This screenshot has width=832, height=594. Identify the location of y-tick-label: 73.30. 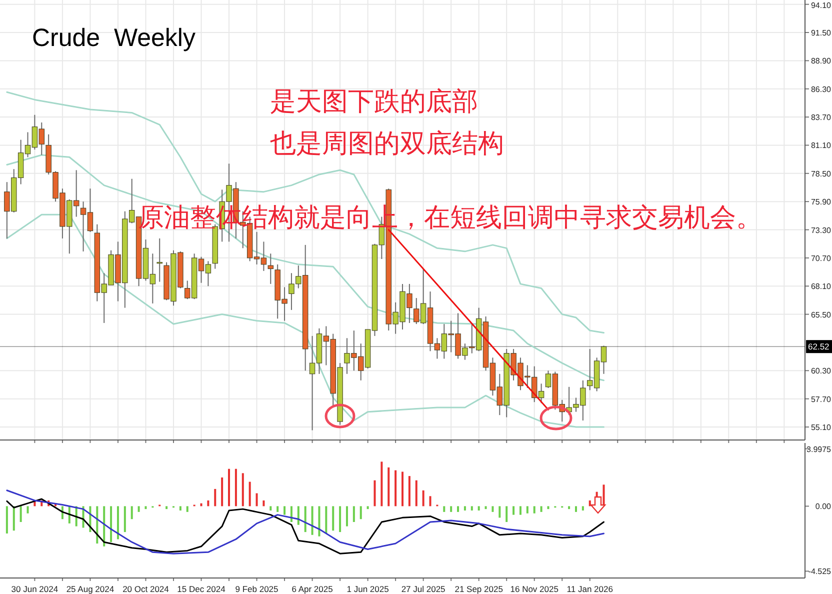
(821, 230).